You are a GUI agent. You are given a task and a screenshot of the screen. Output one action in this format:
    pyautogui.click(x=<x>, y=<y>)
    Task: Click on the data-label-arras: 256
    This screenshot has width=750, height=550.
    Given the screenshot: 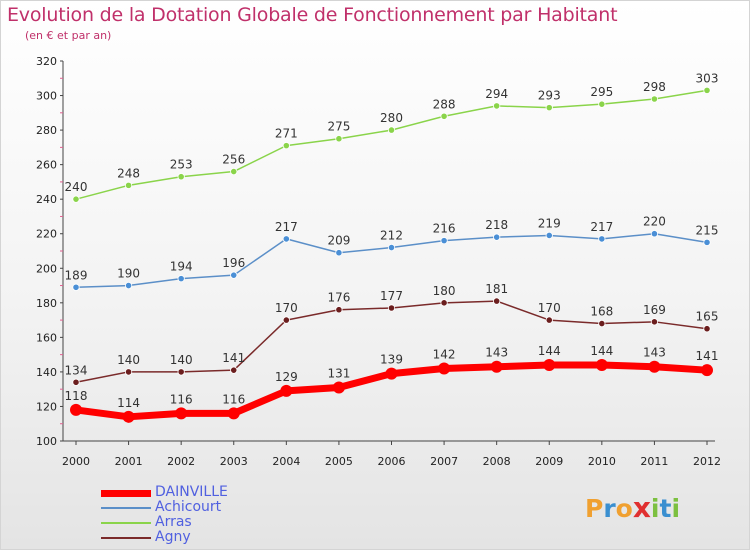 What is the action you would take?
    pyautogui.click(x=233, y=160)
    